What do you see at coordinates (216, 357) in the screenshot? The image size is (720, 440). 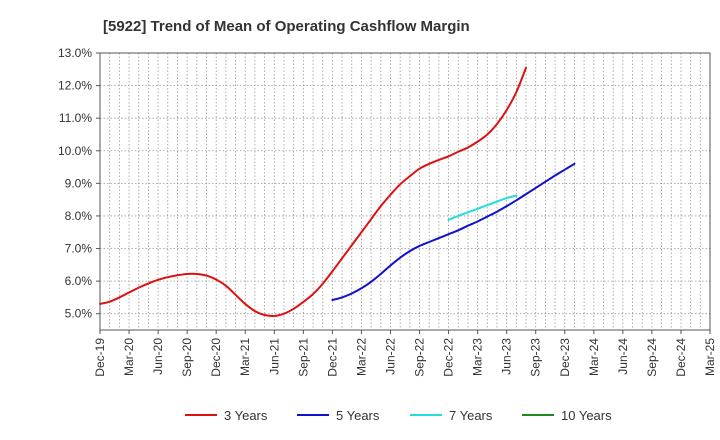 I see `x-tick-label: Dec-20` at bounding box center [216, 357].